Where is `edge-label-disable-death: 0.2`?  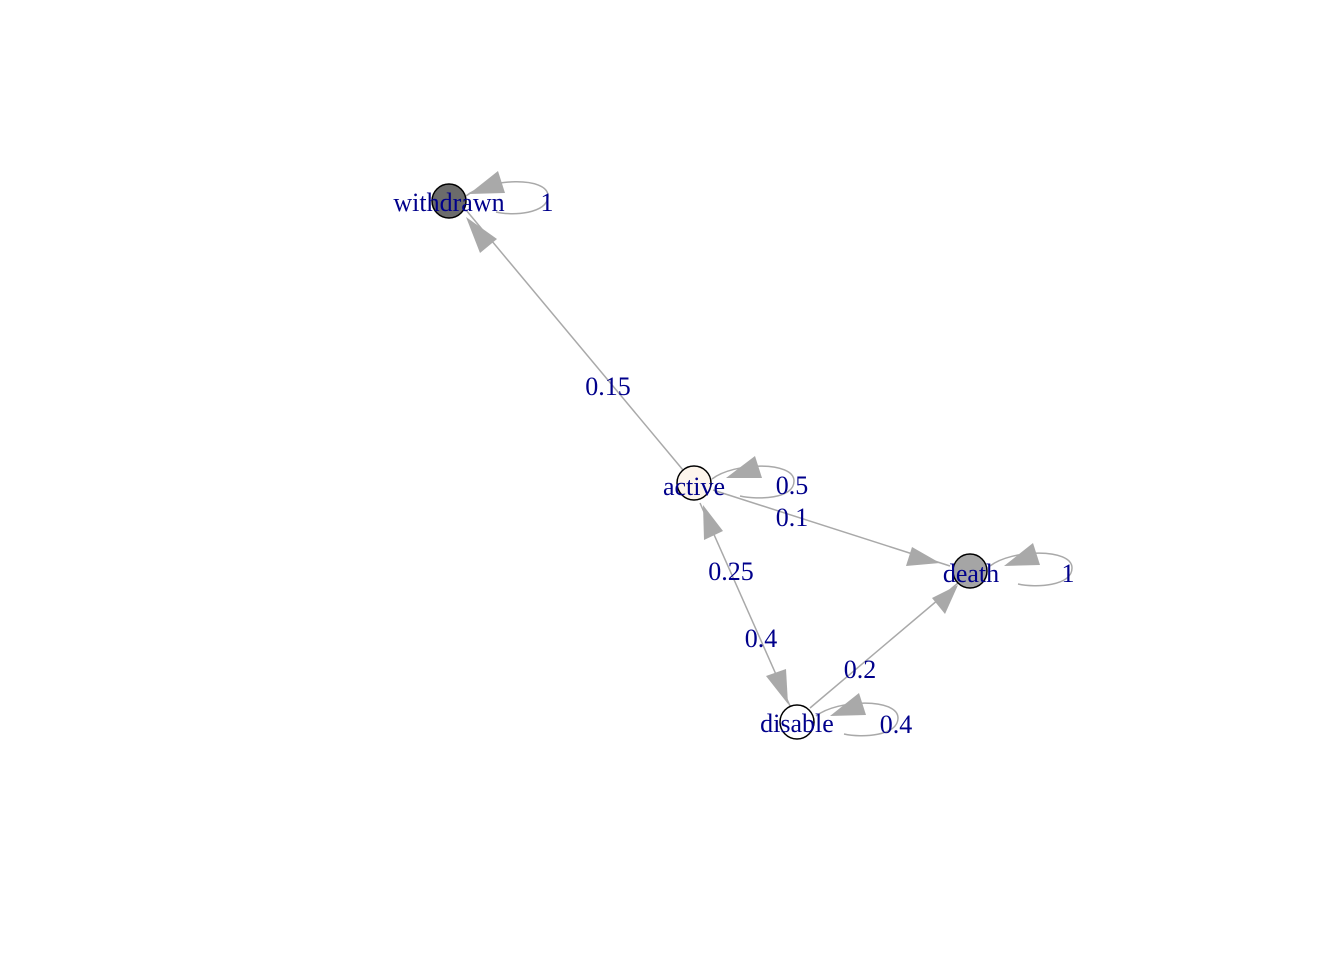
edge-label-disable-death: 0.2 is located at coordinates (860, 669).